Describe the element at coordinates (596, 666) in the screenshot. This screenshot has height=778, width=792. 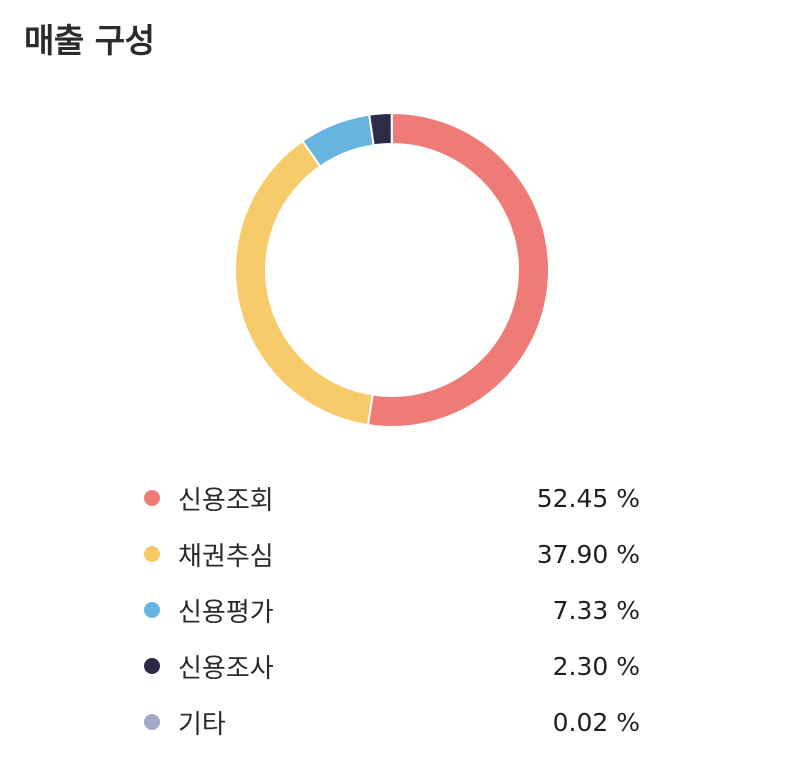
I see `legend-value: 2.30 %` at that location.